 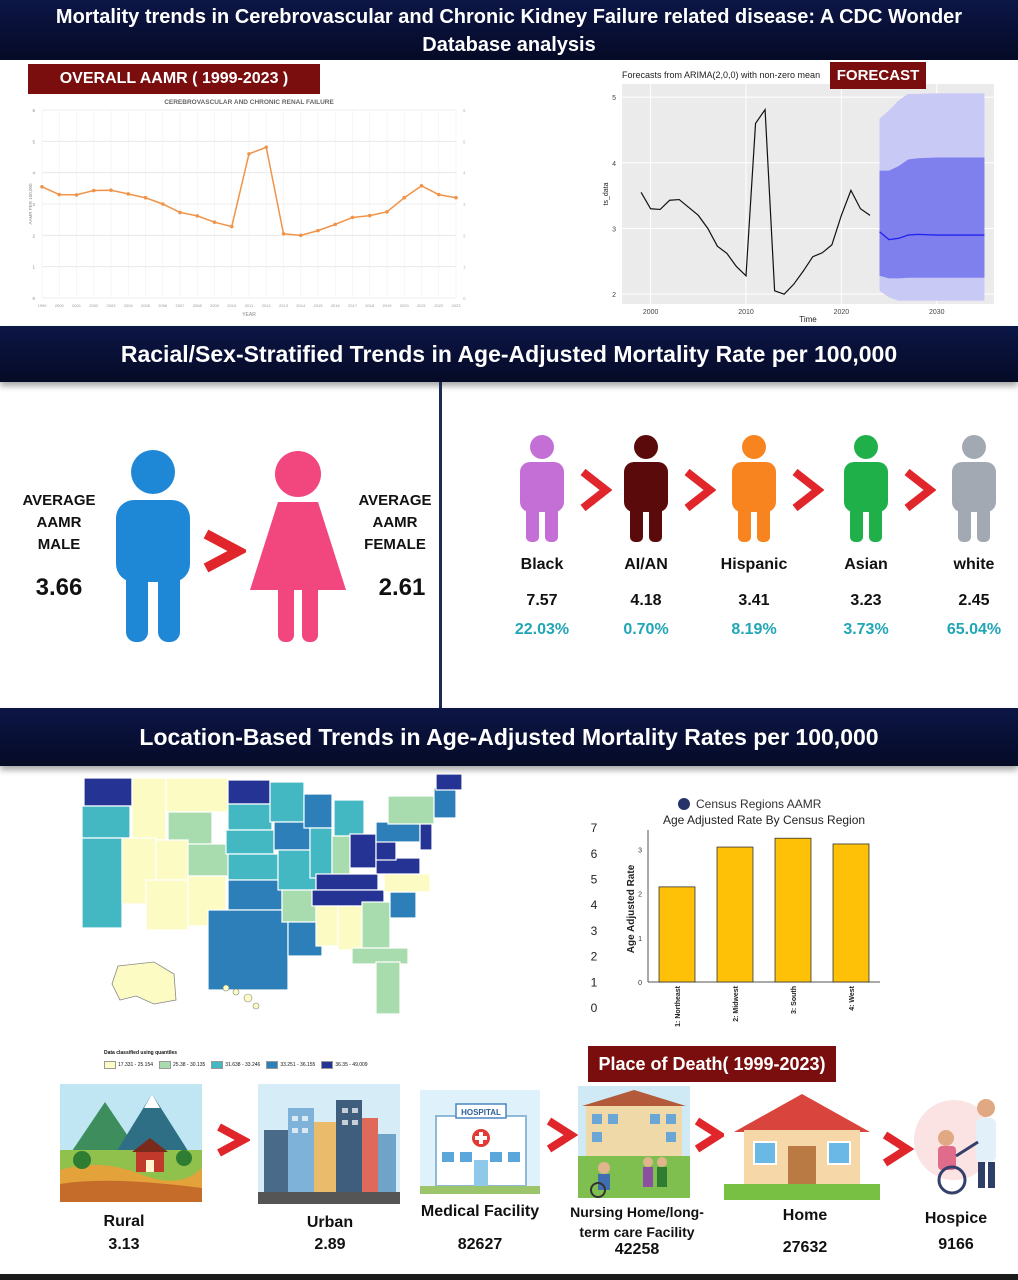 What do you see at coordinates (640, 983) in the screenshot?
I see `region-y-tick: 0` at bounding box center [640, 983].